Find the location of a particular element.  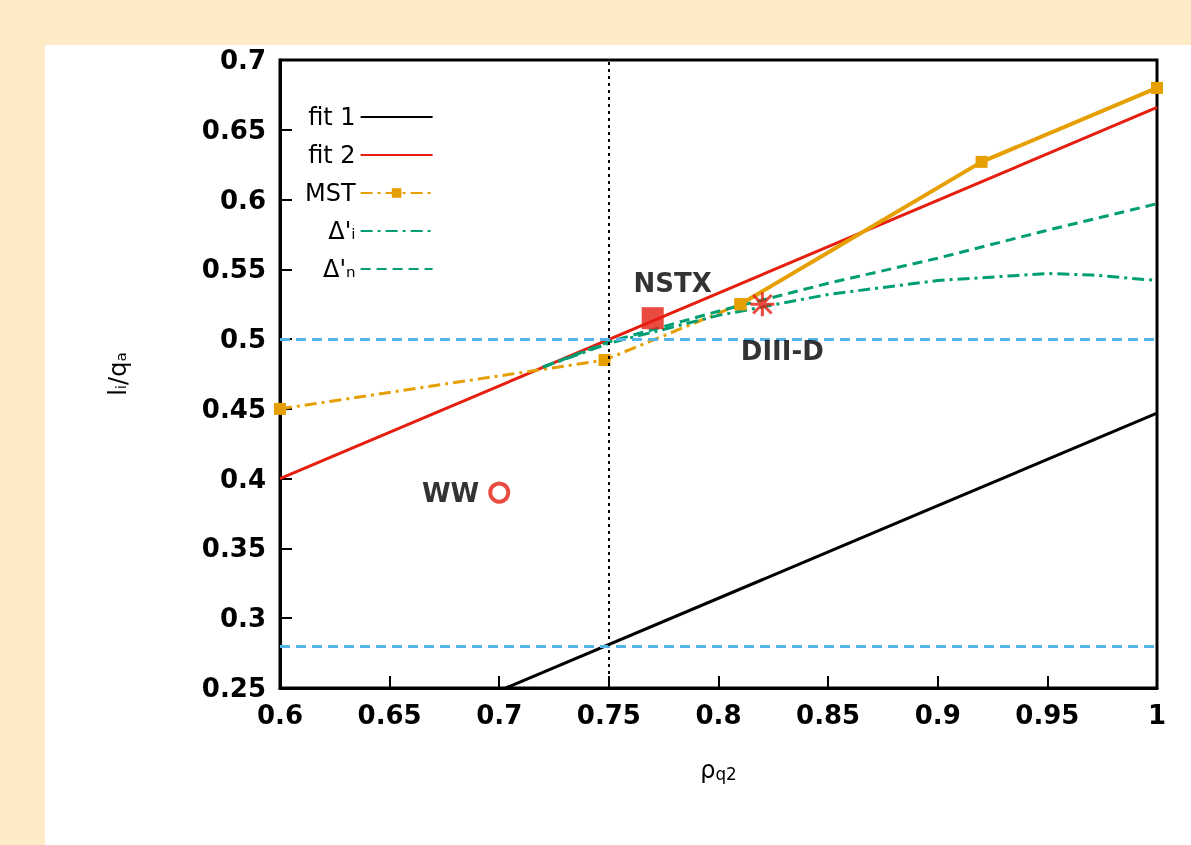

y-tick-label: 0.5 is located at coordinates (242, 339).